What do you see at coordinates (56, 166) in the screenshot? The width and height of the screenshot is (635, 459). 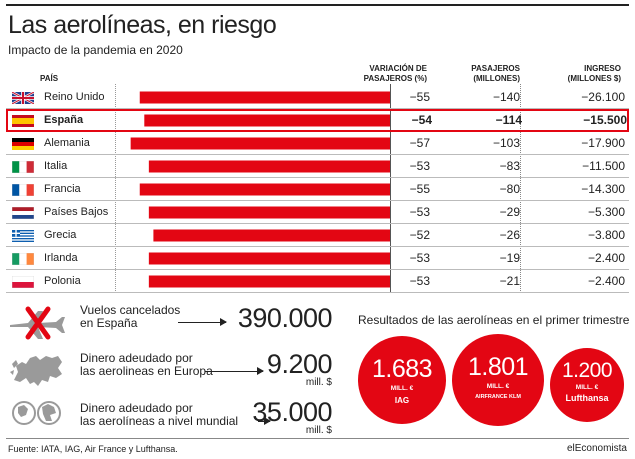 I see `country-label: Italia` at bounding box center [56, 166].